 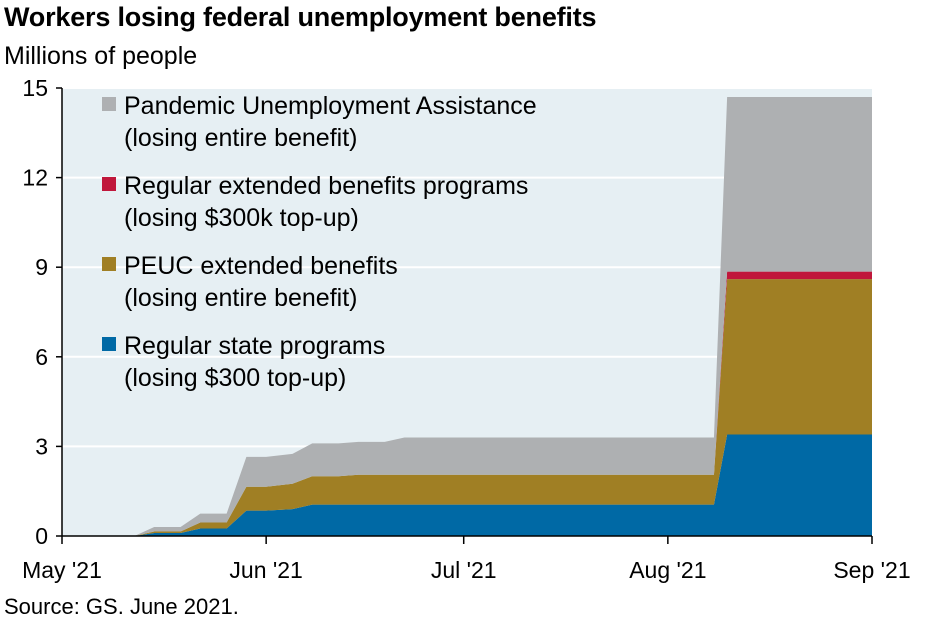 What do you see at coordinates (62, 570) in the screenshot?
I see `x-tick-label-0: May '21` at bounding box center [62, 570].